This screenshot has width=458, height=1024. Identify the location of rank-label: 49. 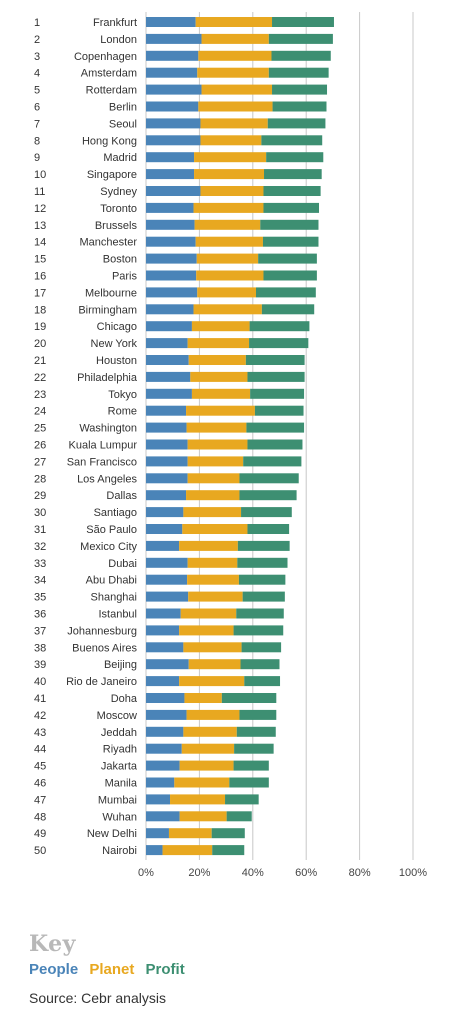
(40, 834).